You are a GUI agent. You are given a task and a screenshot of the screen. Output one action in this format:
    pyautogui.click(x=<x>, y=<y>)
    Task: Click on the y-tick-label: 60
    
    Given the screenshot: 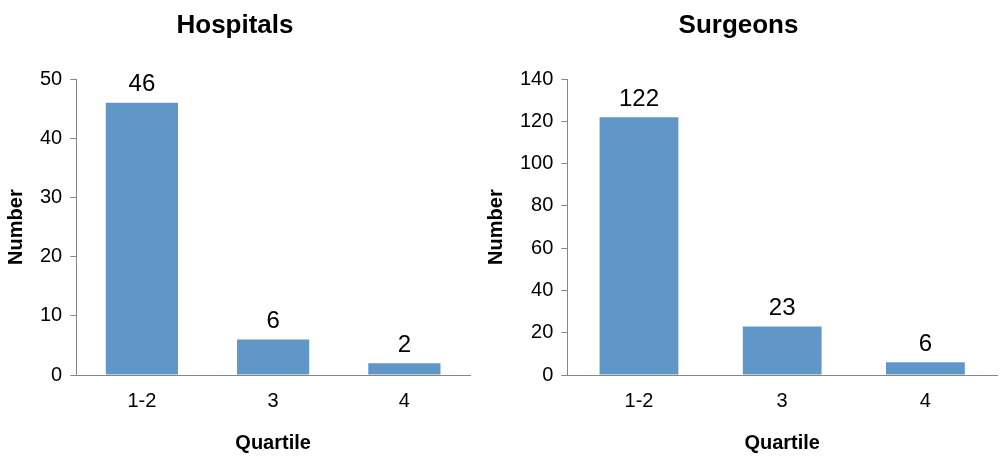 What is the action you would take?
    pyautogui.click(x=542, y=246)
    